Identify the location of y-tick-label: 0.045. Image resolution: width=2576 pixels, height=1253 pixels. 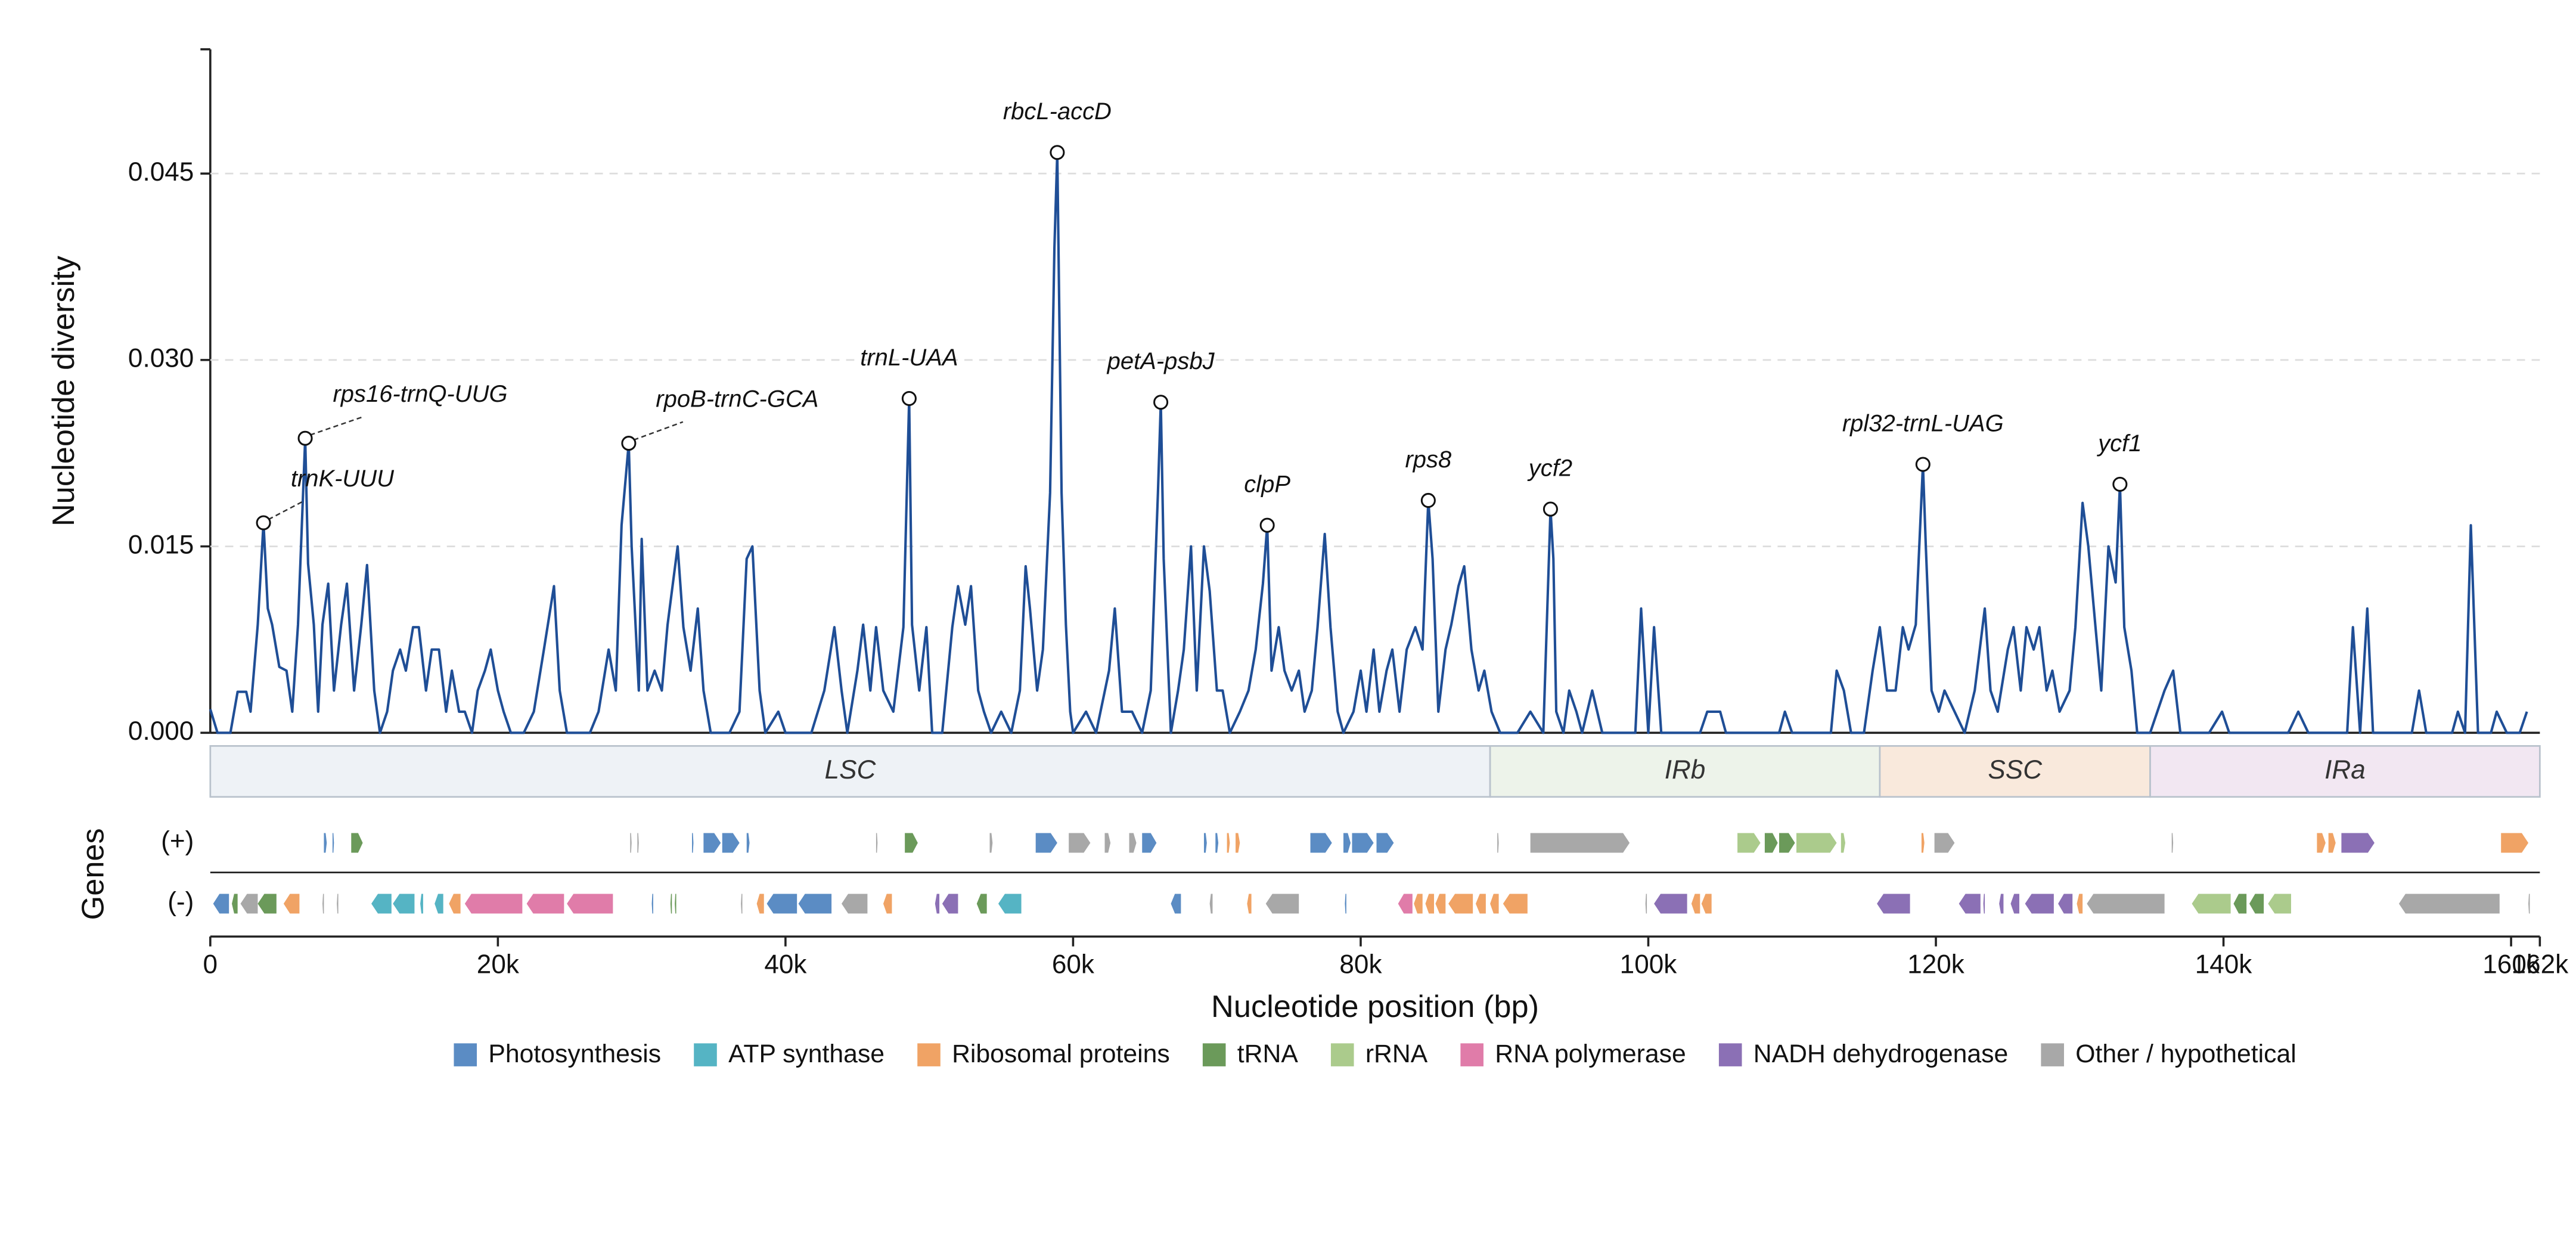
(161, 172).